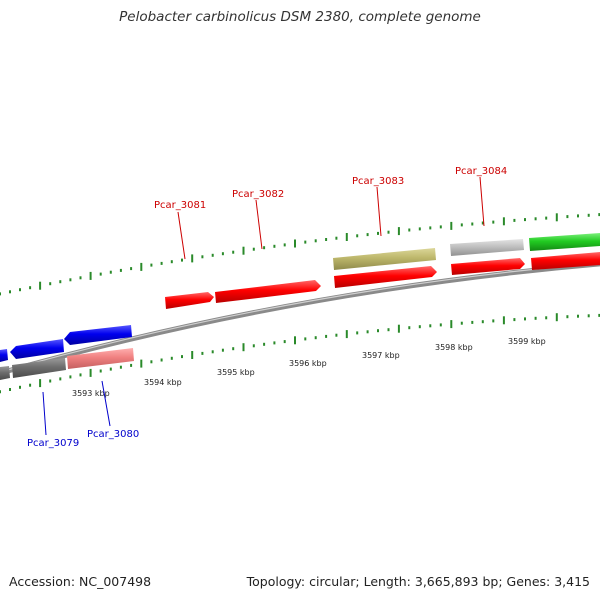 This screenshot has width=600, height=600. Describe the element at coordinates (236, 372) in the screenshot. I see `kbp-label-3595: 3595 kbp` at that location.